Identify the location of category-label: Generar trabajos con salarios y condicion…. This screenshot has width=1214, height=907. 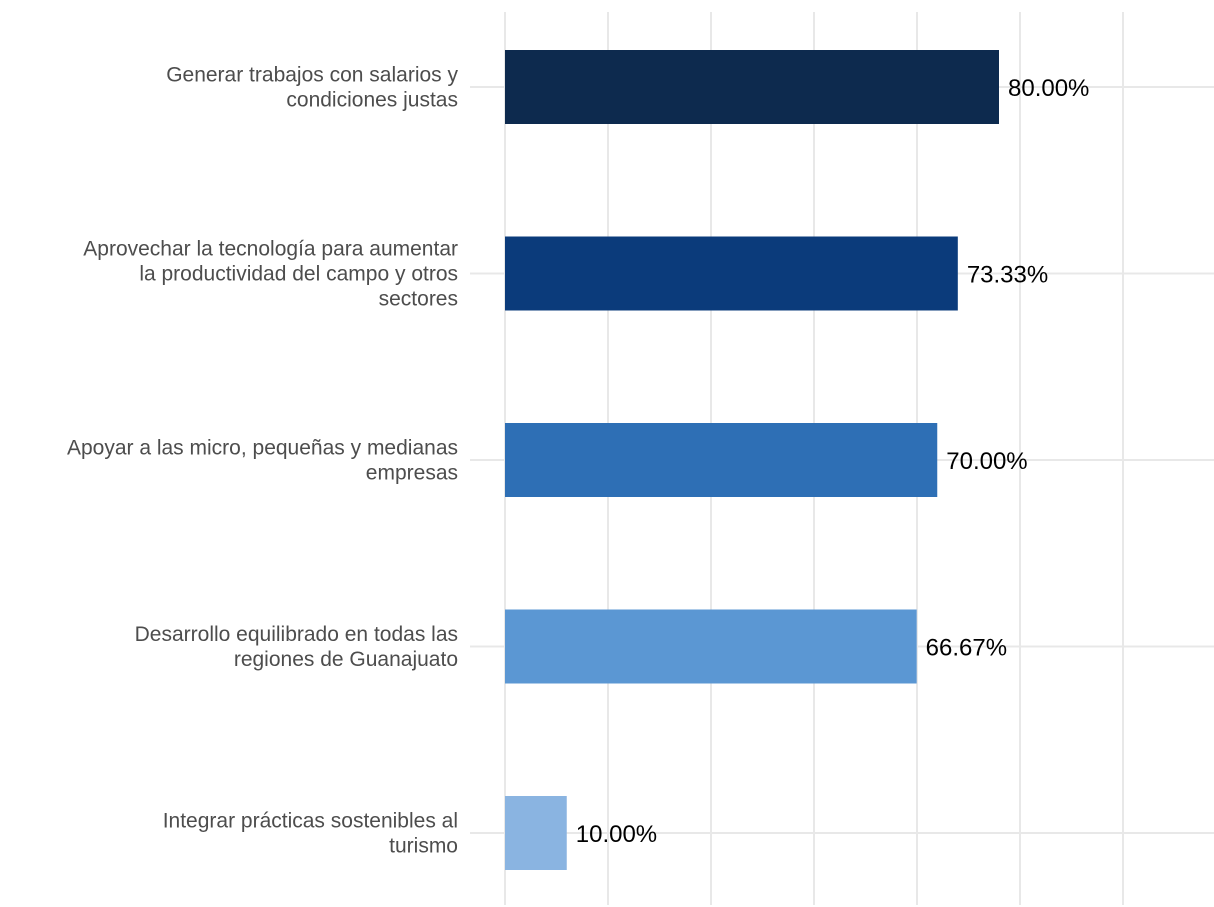
(312, 88).